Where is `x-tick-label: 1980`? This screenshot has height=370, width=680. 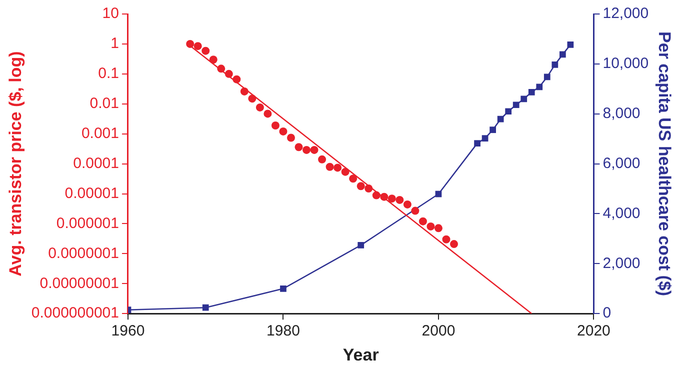
x-tick-label: 1980 is located at coordinates (283, 331).